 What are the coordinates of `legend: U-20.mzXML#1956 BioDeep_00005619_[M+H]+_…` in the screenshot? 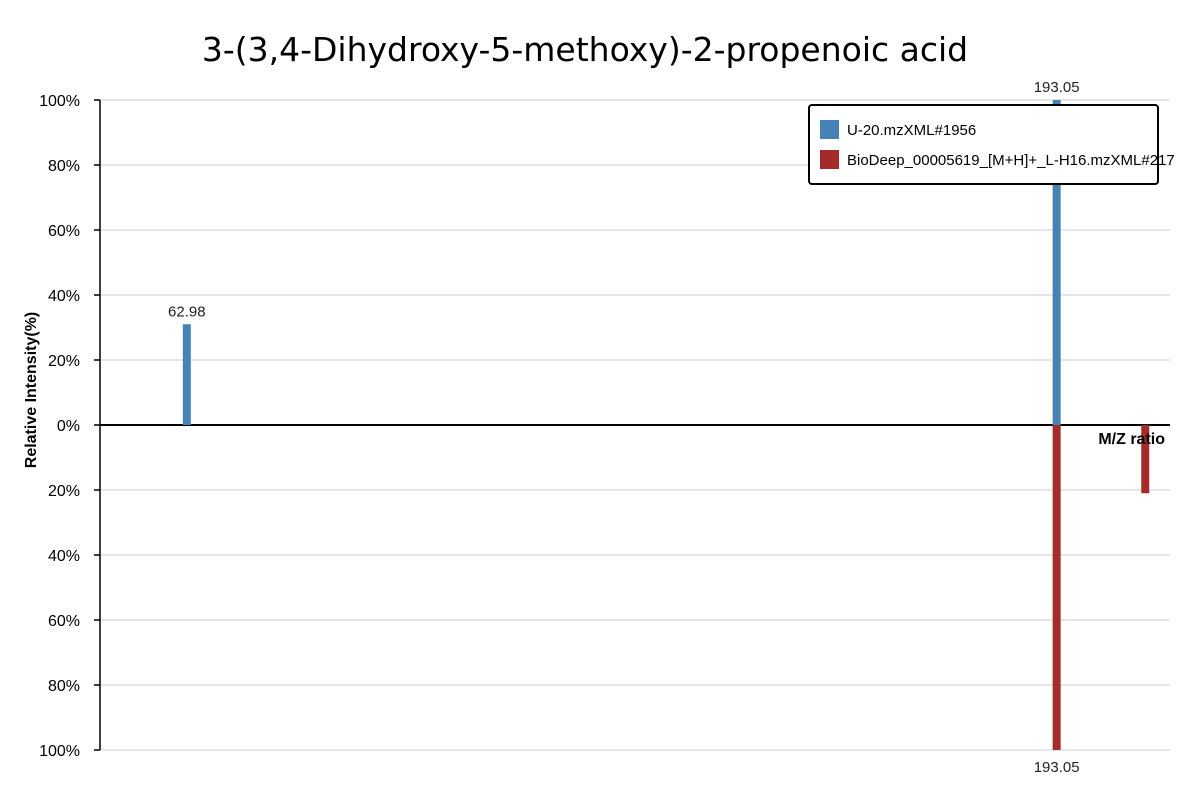 It's located at (991, 144).